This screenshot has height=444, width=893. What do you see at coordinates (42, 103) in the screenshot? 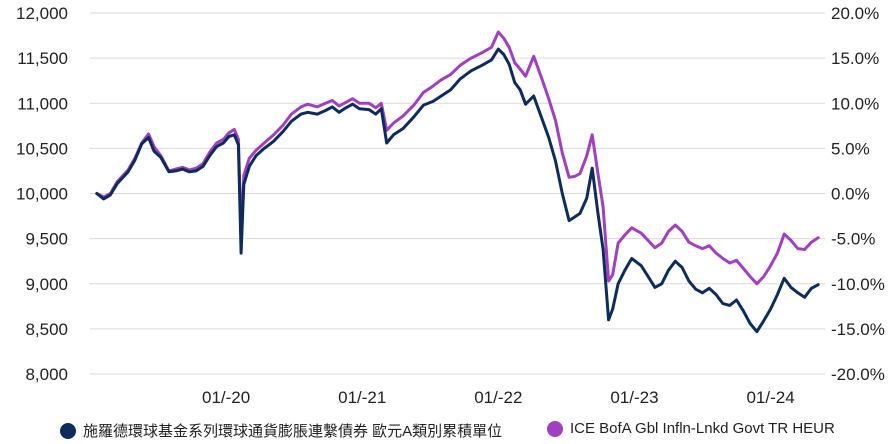
I see `left-tick-label: 11,000` at bounding box center [42, 103].